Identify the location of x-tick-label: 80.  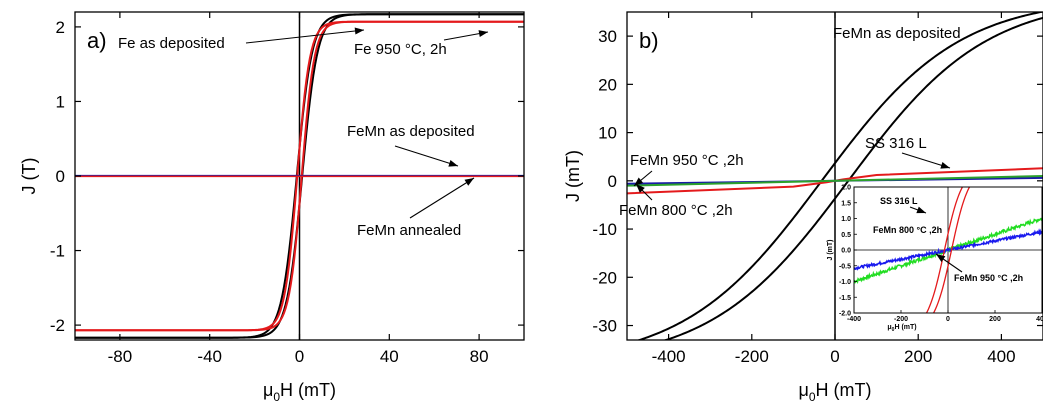
(479, 356).